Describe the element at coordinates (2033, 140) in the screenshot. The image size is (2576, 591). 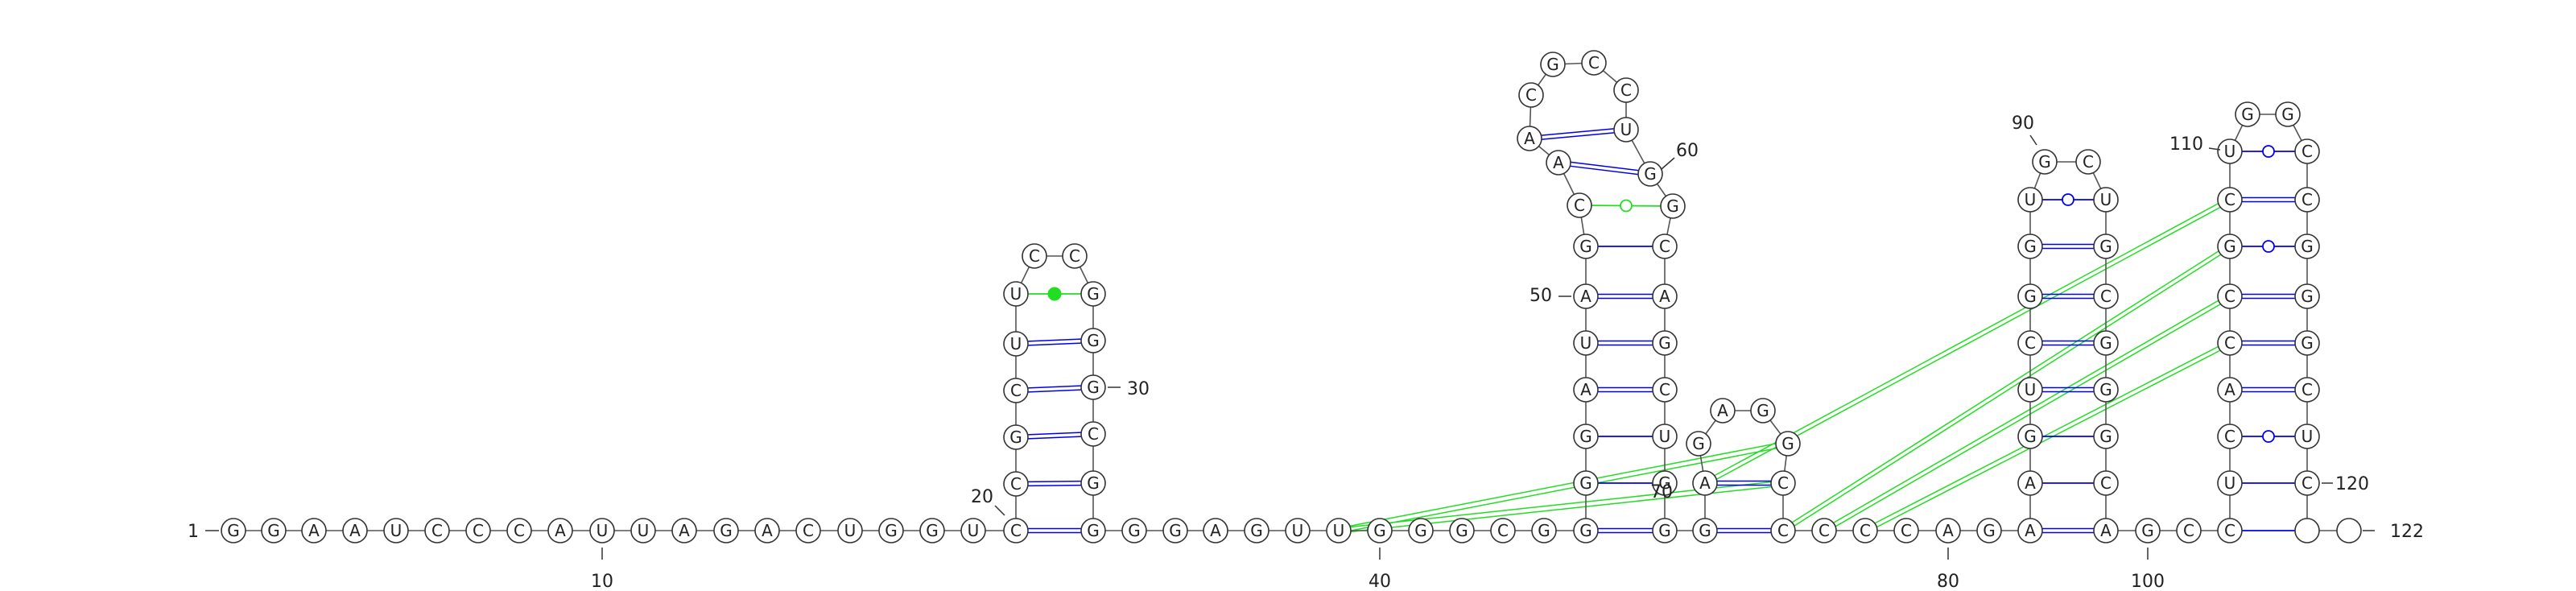
I see `tick-line` at that location.